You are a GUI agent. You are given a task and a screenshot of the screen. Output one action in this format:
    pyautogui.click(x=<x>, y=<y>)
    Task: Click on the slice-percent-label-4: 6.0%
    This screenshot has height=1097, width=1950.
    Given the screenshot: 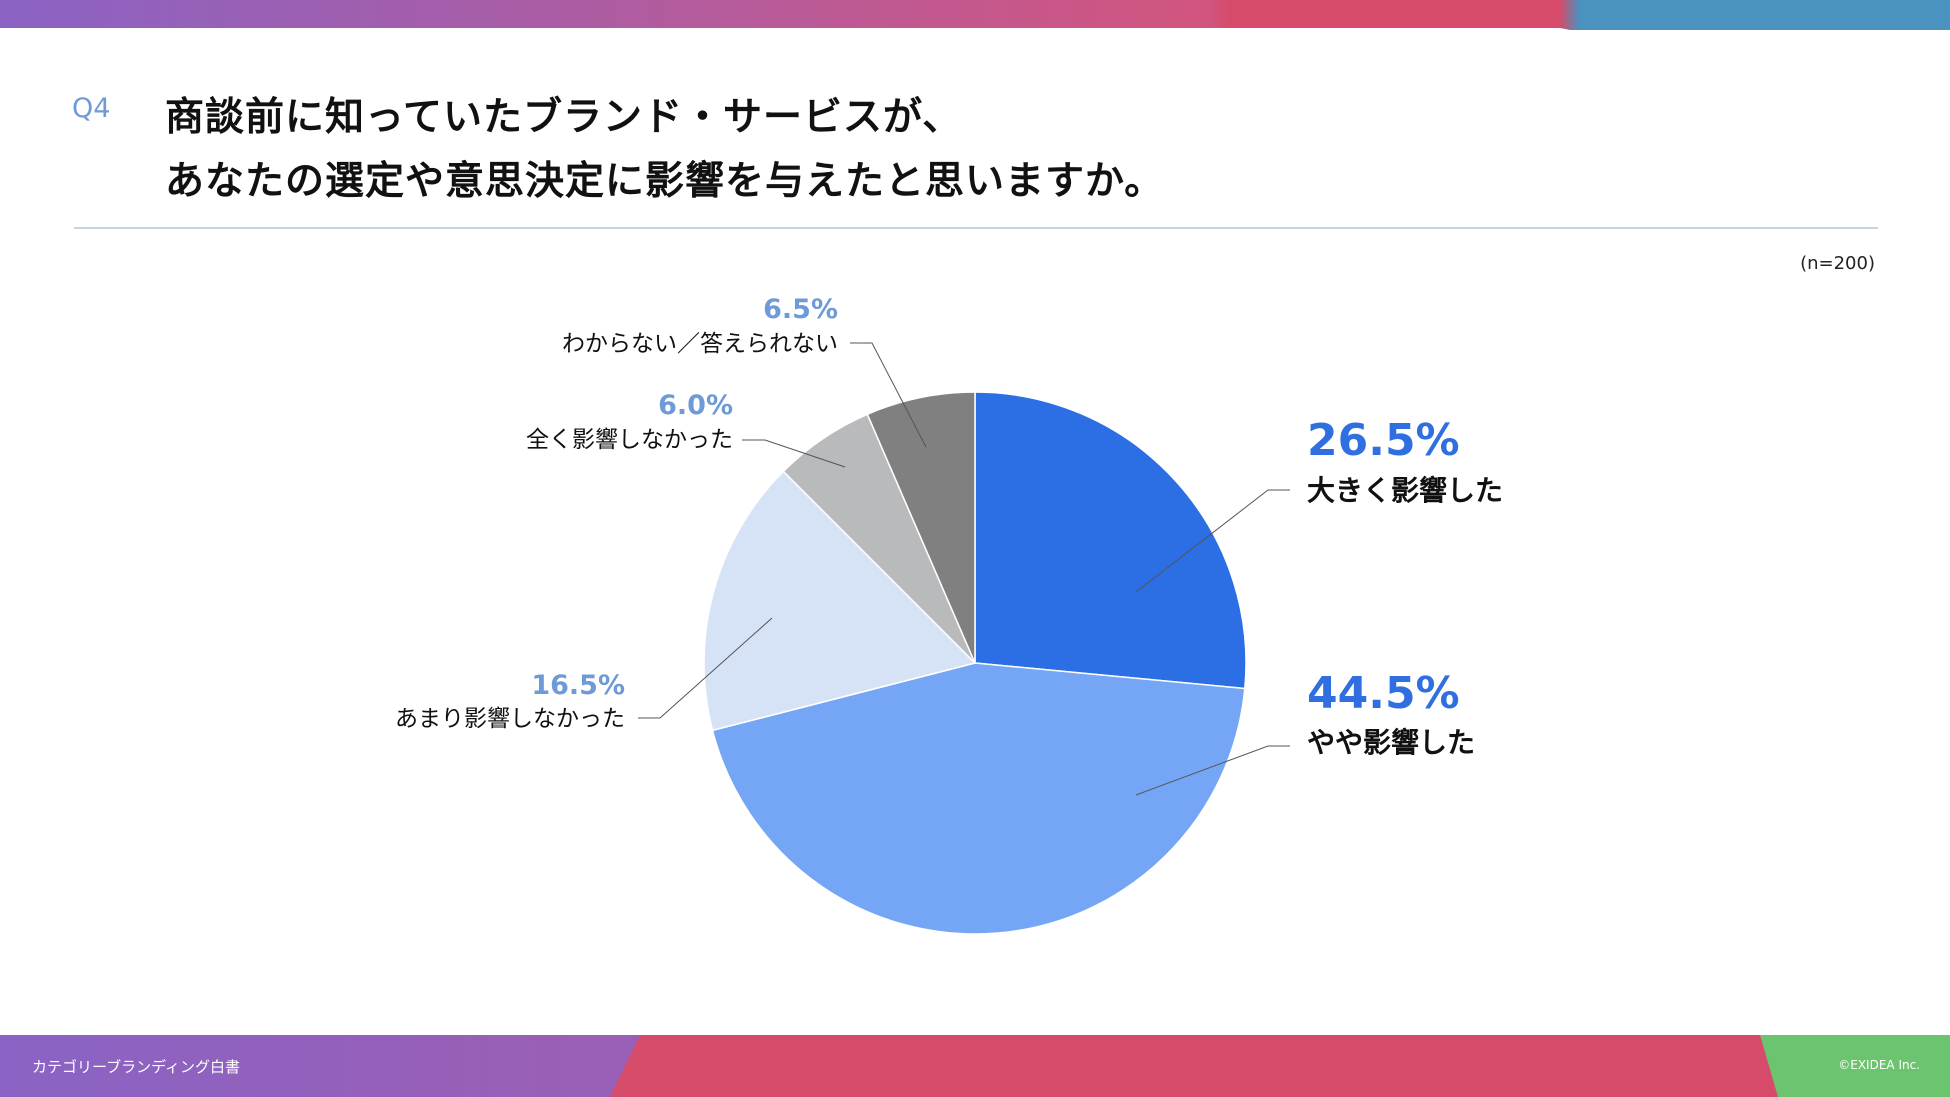 What is the action you would take?
    pyautogui.click(x=695, y=405)
    